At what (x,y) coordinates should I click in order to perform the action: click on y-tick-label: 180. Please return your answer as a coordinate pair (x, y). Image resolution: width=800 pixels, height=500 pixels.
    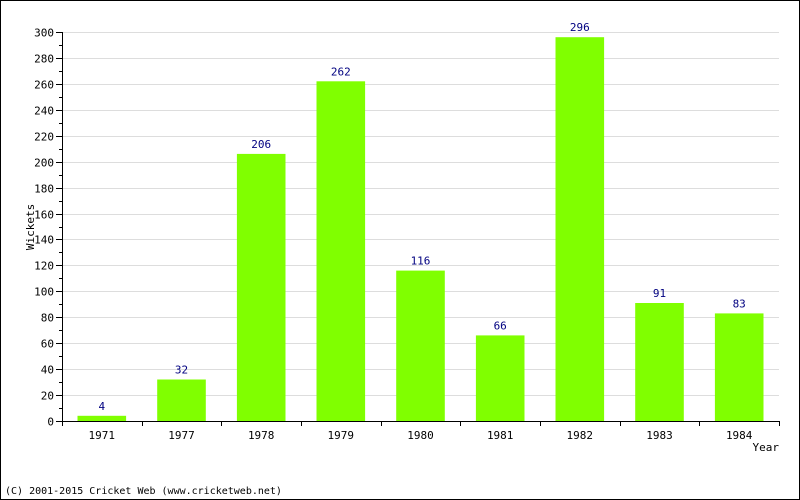
    Looking at the image, I should click on (44, 189).